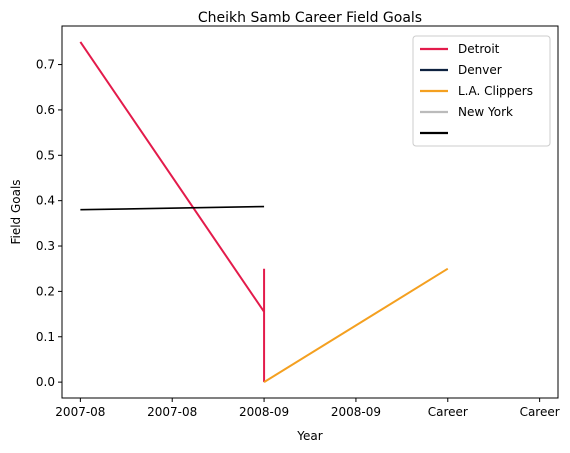  I want to click on legend: Detroit Denver L.A. Clippers New York, so click(481, 91).